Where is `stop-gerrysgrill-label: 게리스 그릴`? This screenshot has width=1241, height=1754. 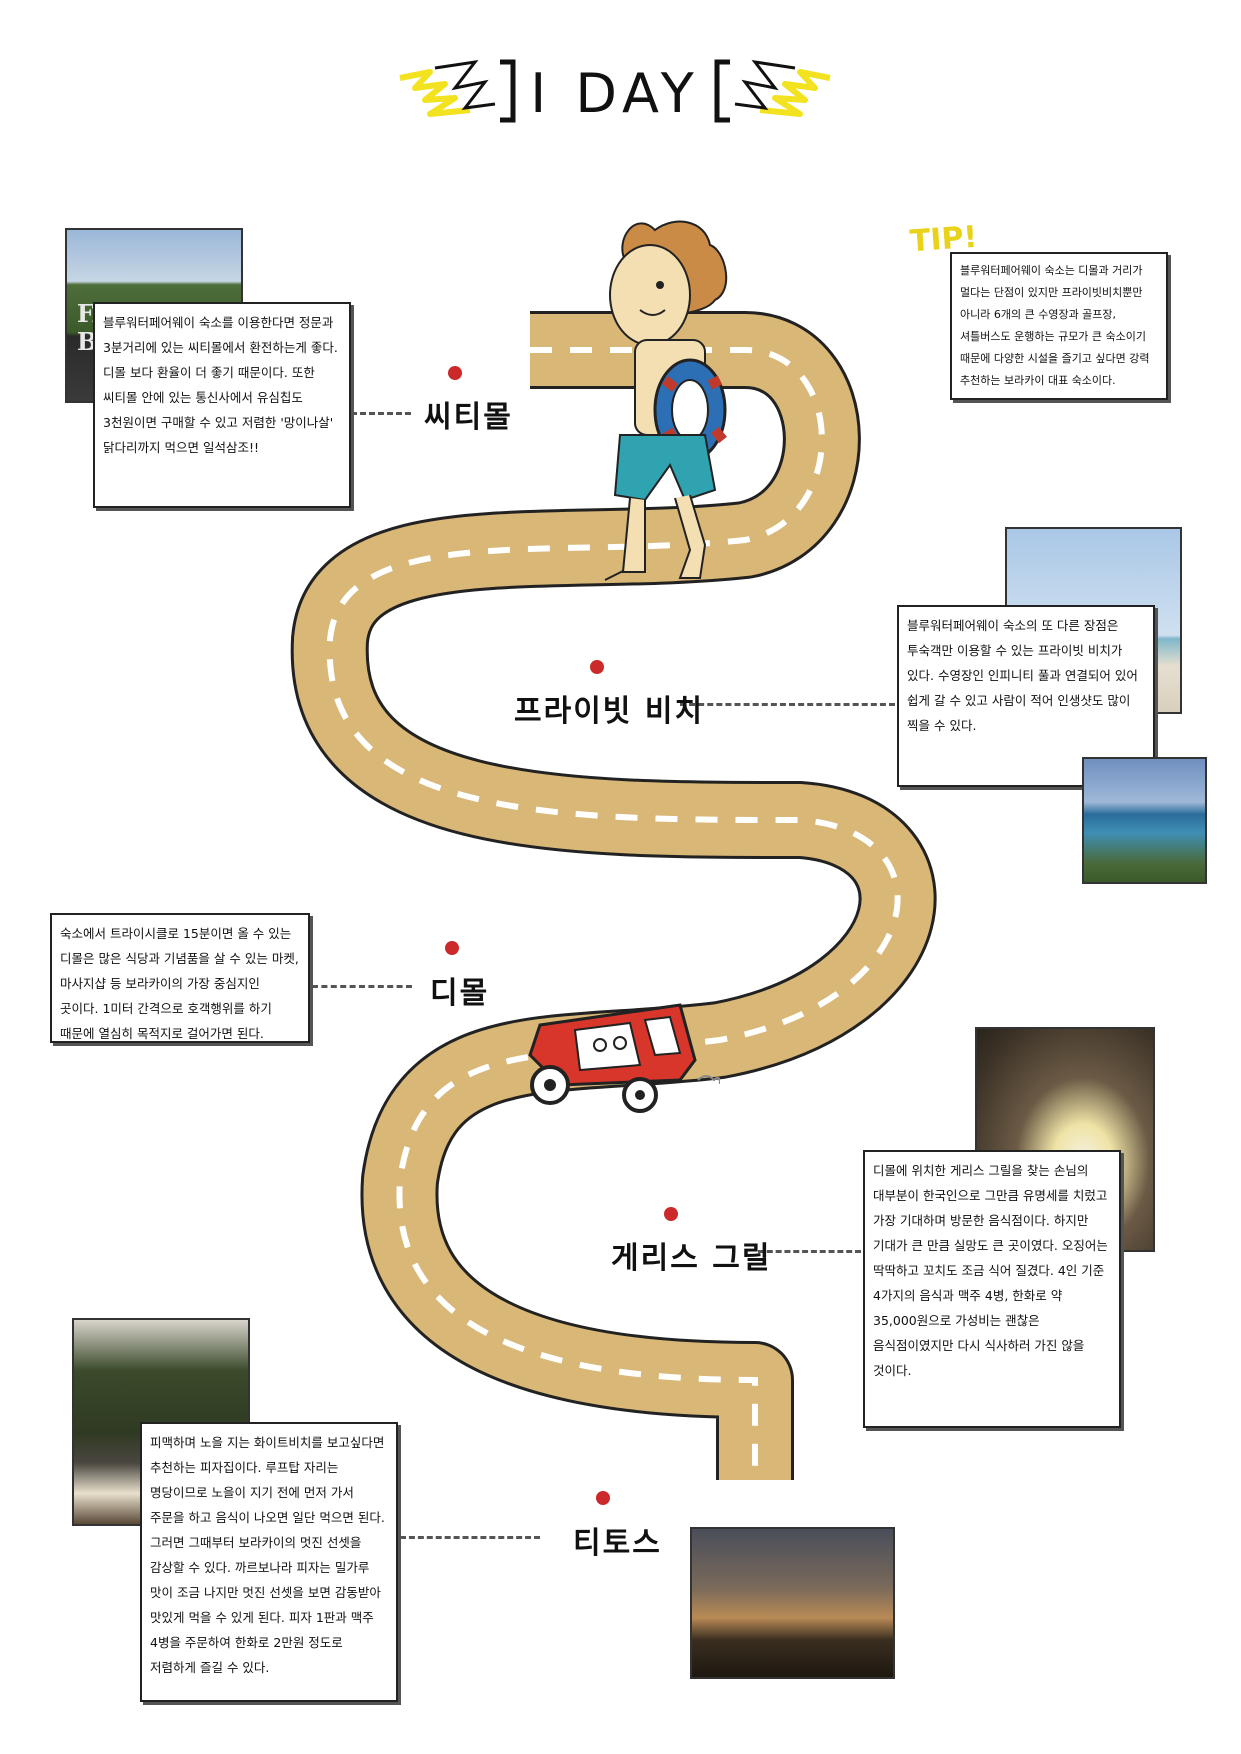
stop-gerrysgrill-label: 게리스 그릴 is located at coordinates (691, 1258).